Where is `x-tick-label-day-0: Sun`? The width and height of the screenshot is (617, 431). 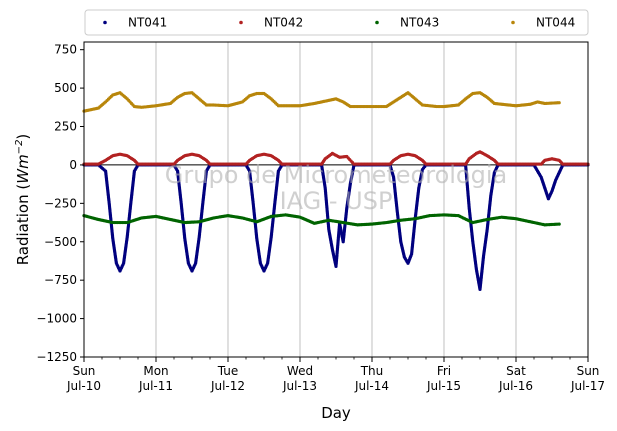 x-tick-label-day-0: Sun is located at coordinates (84, 371).